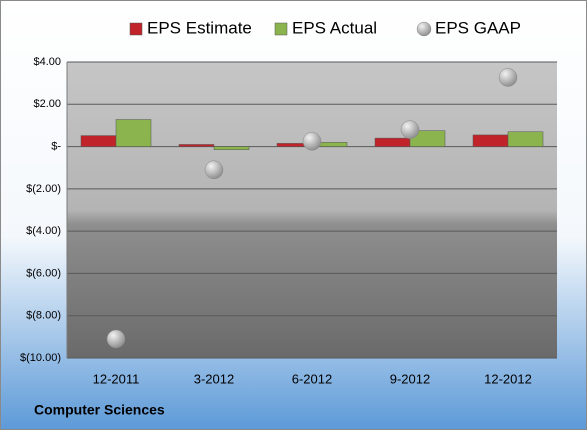 This screenshot has height=430, width=587. I want to click on y-tick-label: $(10.00), so click(40, 358).